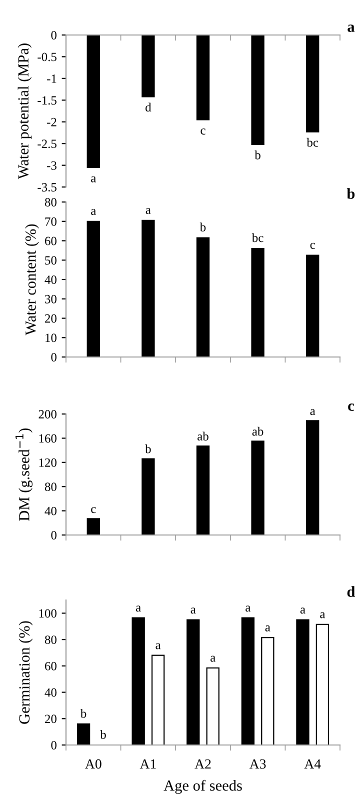  Describe the element at coordinates (47, 144) in the screenshot. I see `y-tick-label: -2.5` at that location.